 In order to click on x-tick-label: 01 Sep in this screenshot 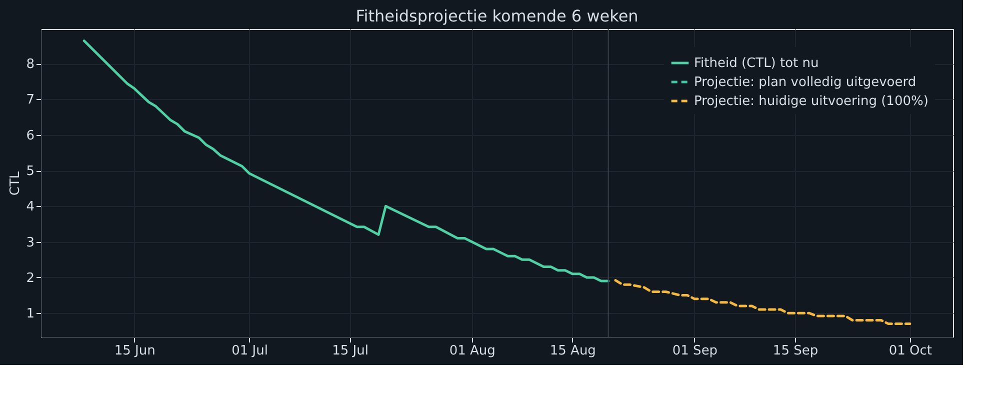, I will do `click(695, 351)`.